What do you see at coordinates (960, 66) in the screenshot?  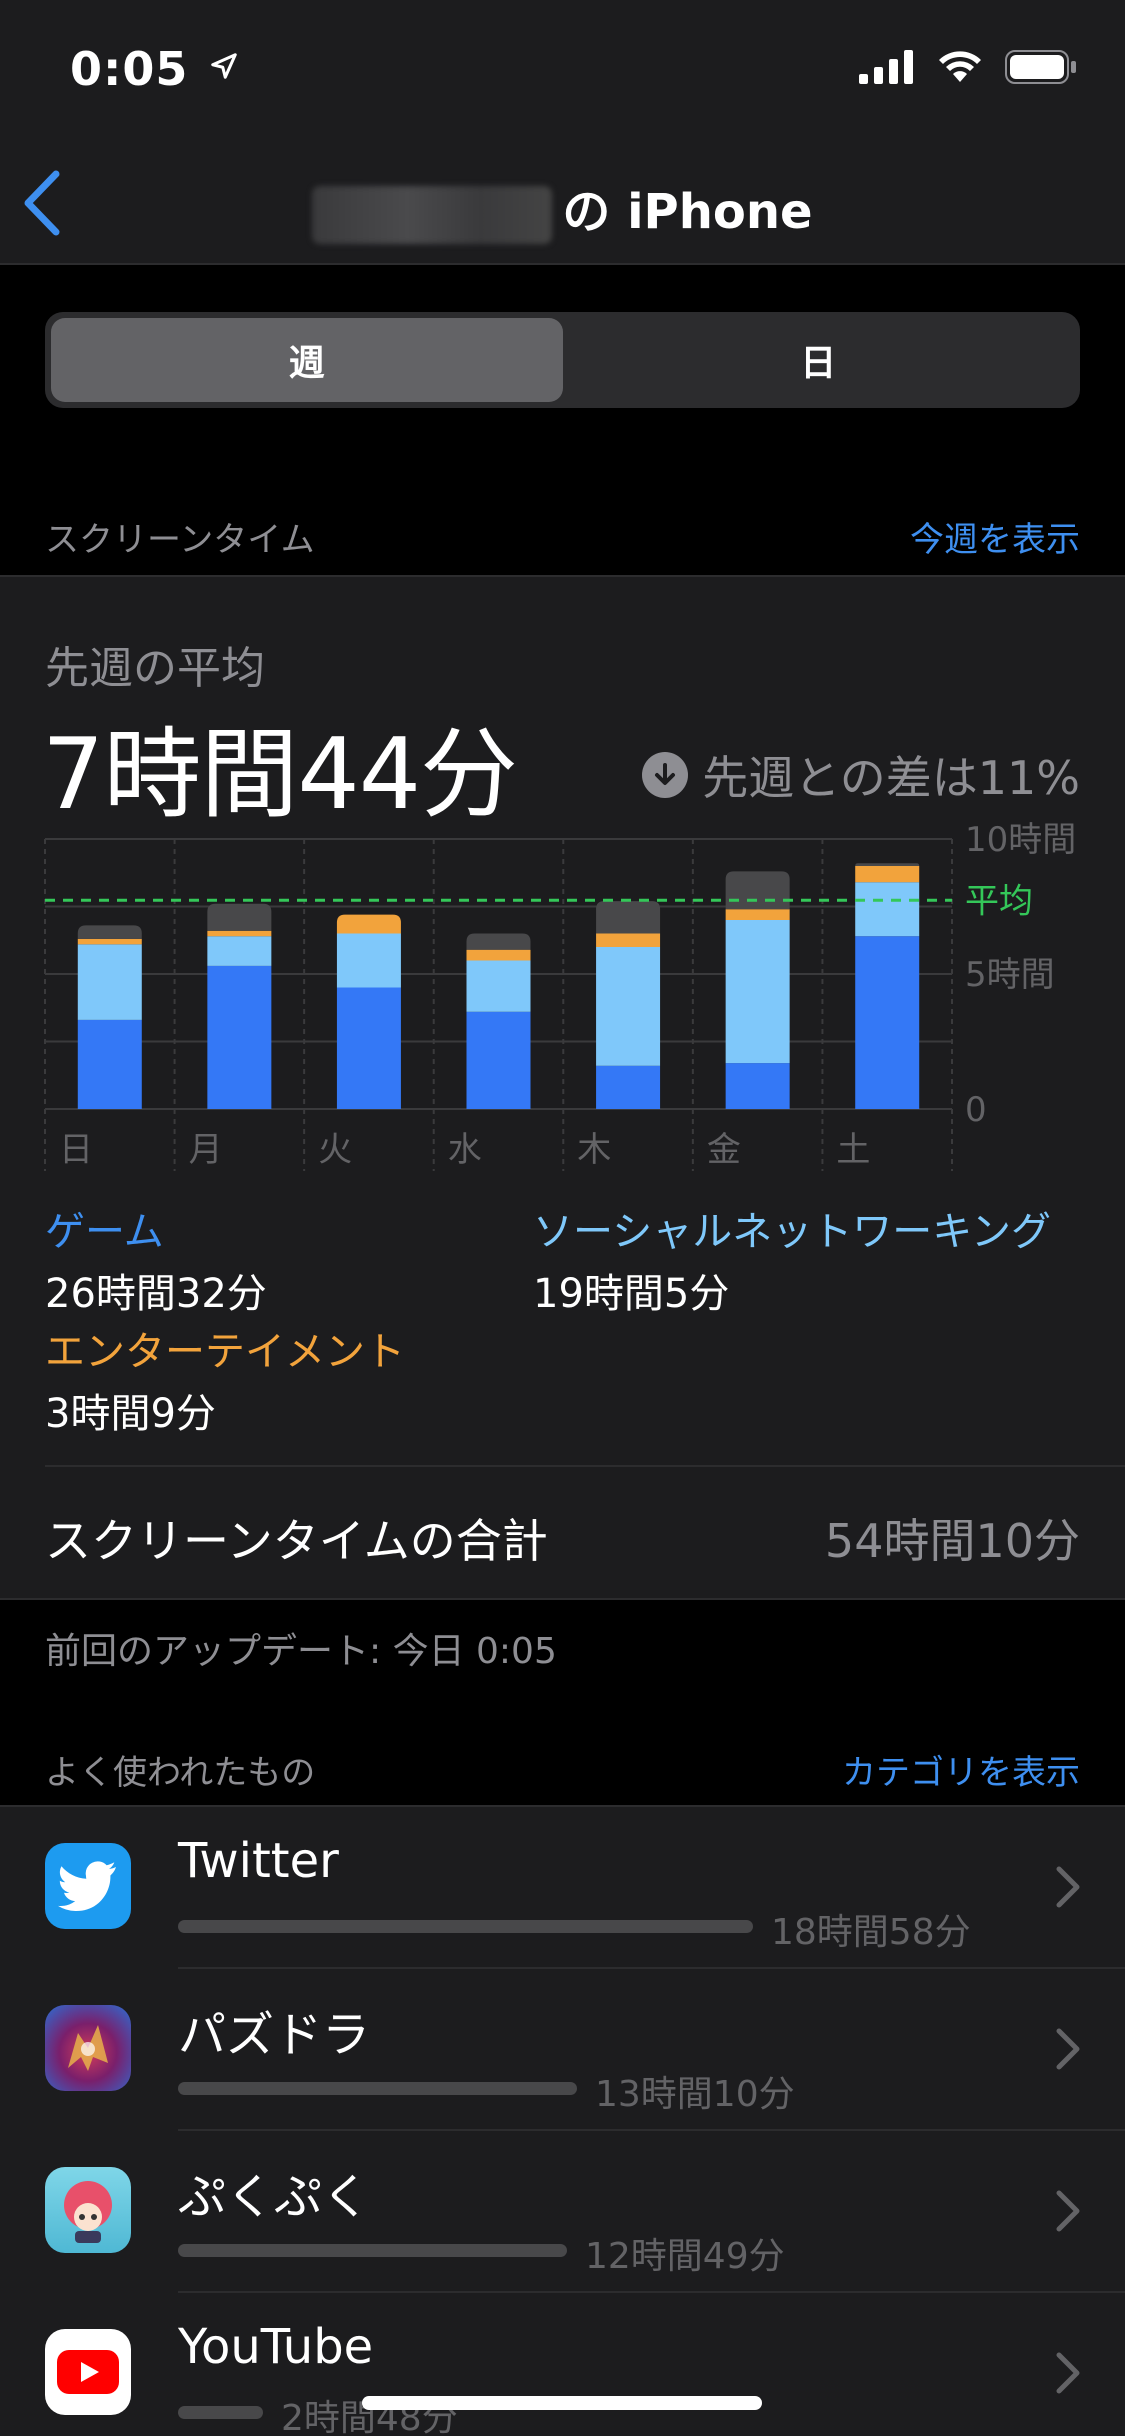 I see `wifi-icon` at bounding box center [960, 66].